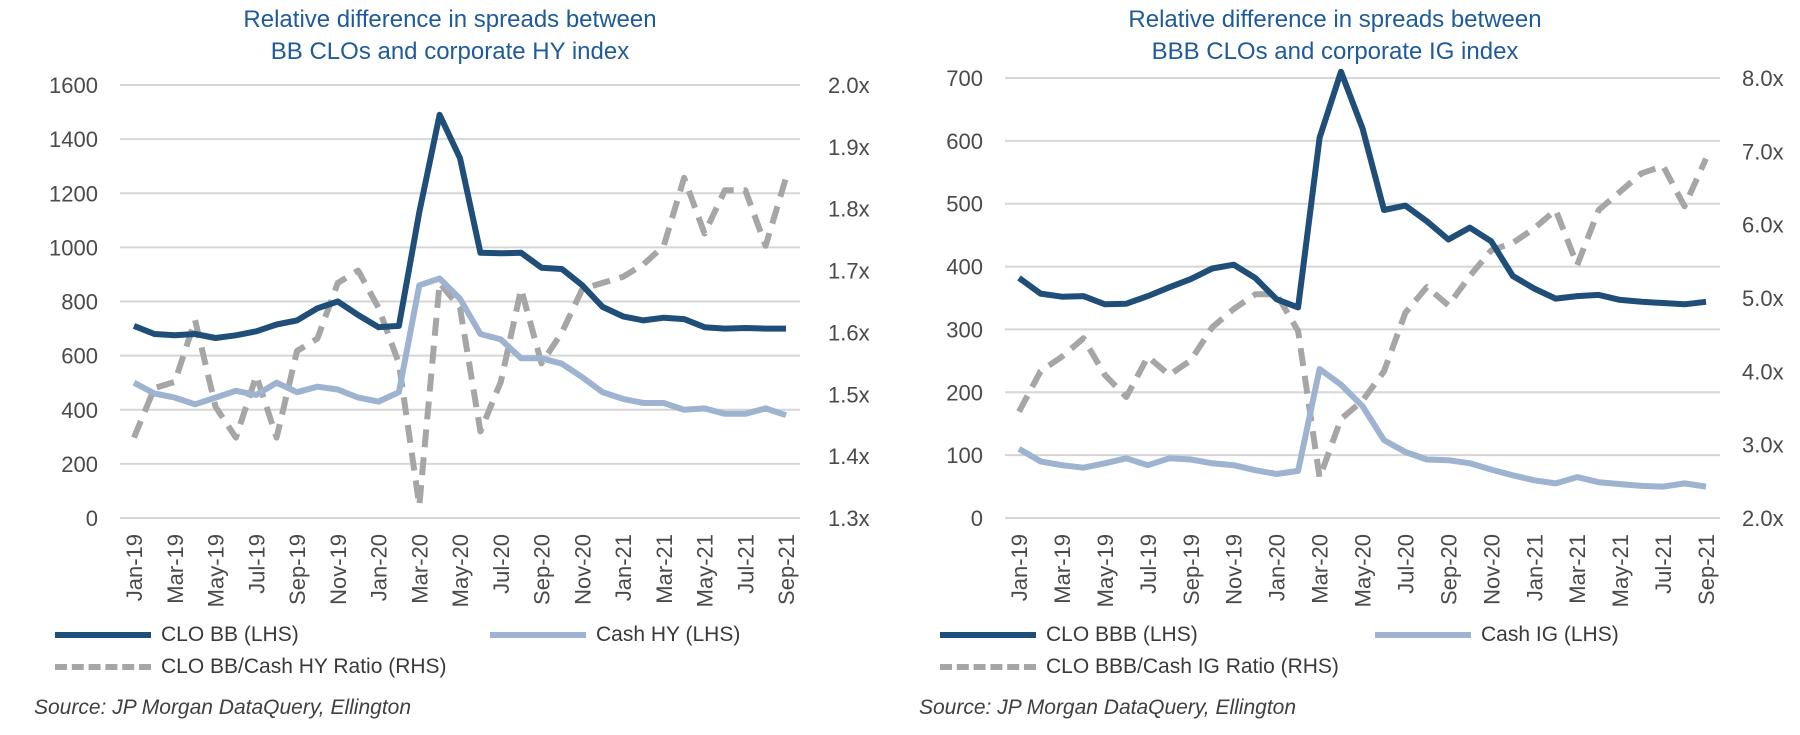 The image size is (1800, 735). I want to click on legend-item-ratio: CLO BB/Cash HY Ratio (RHS), so click(251, 667).